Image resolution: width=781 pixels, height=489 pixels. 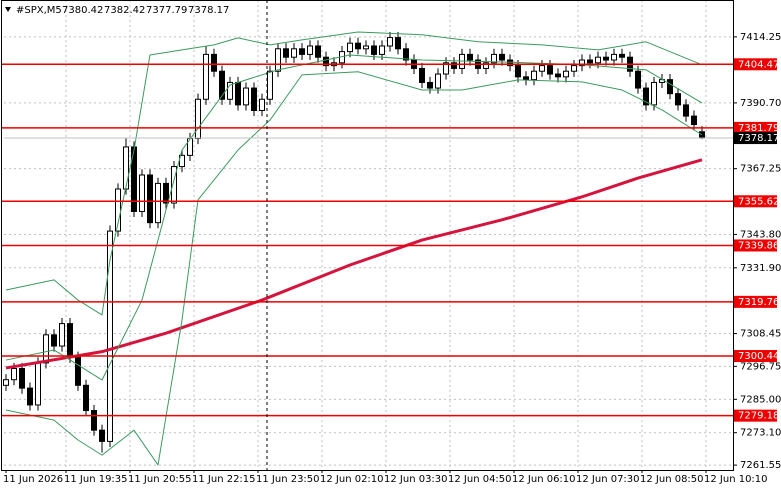 I want to click on price-label-bg, so click(x=755, y=138).